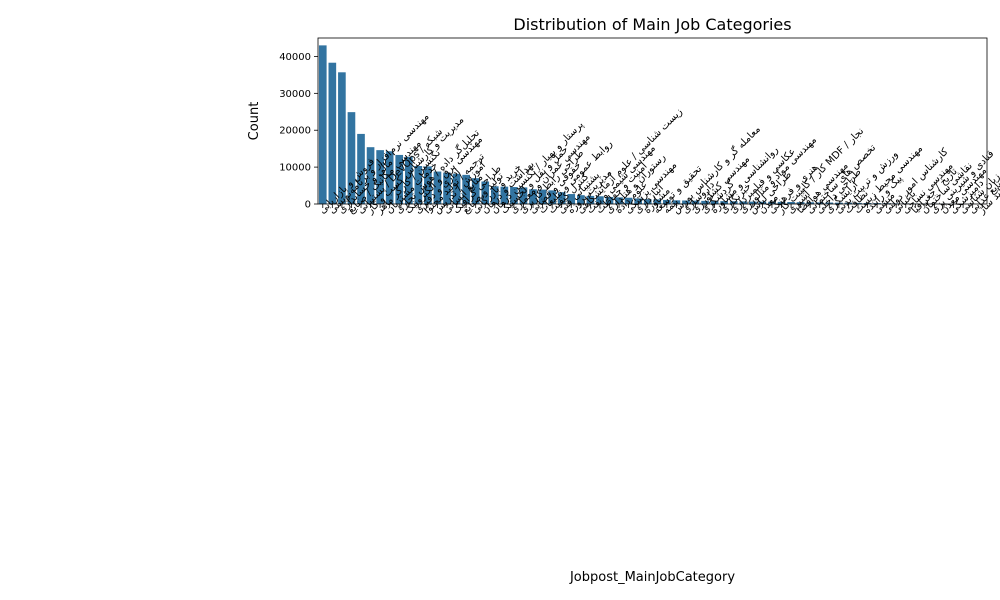  What do you see at coordinates (254, 121) in the screenshot?
I see `y-axis-title: Count` at bounding box center [254, 121].